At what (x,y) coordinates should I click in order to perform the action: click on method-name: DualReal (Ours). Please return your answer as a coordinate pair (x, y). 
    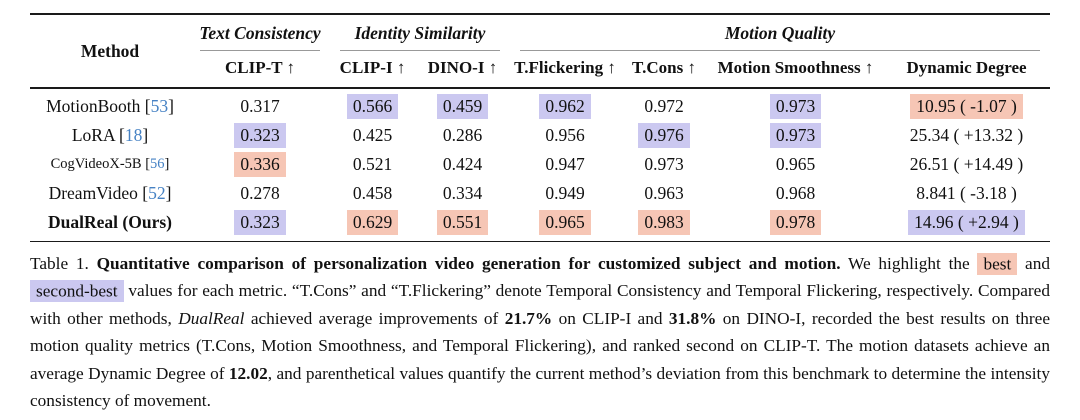
    Looking at the image, I should click on (110, 221).